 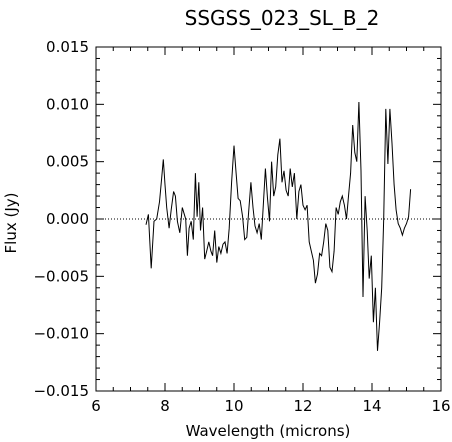 I want to click on y-tick-label: −0.005, so click(x=61, y=276).